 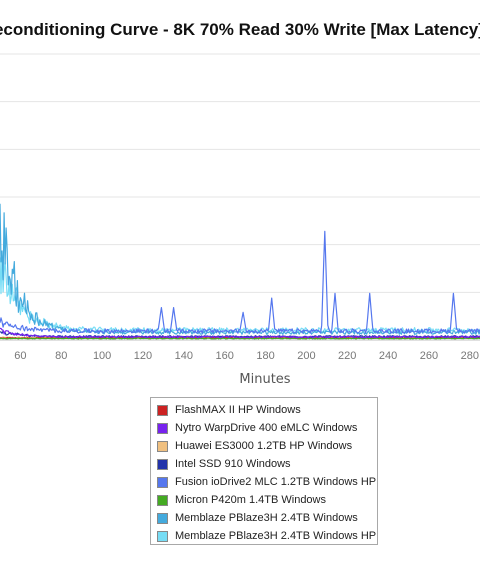 What do you see at coordinates (246, 356) in the screenshot?
I see `x-ticks: 60 80 100 120 140 160 180 200 220 240 260 280` at bounding box center [246, 356].